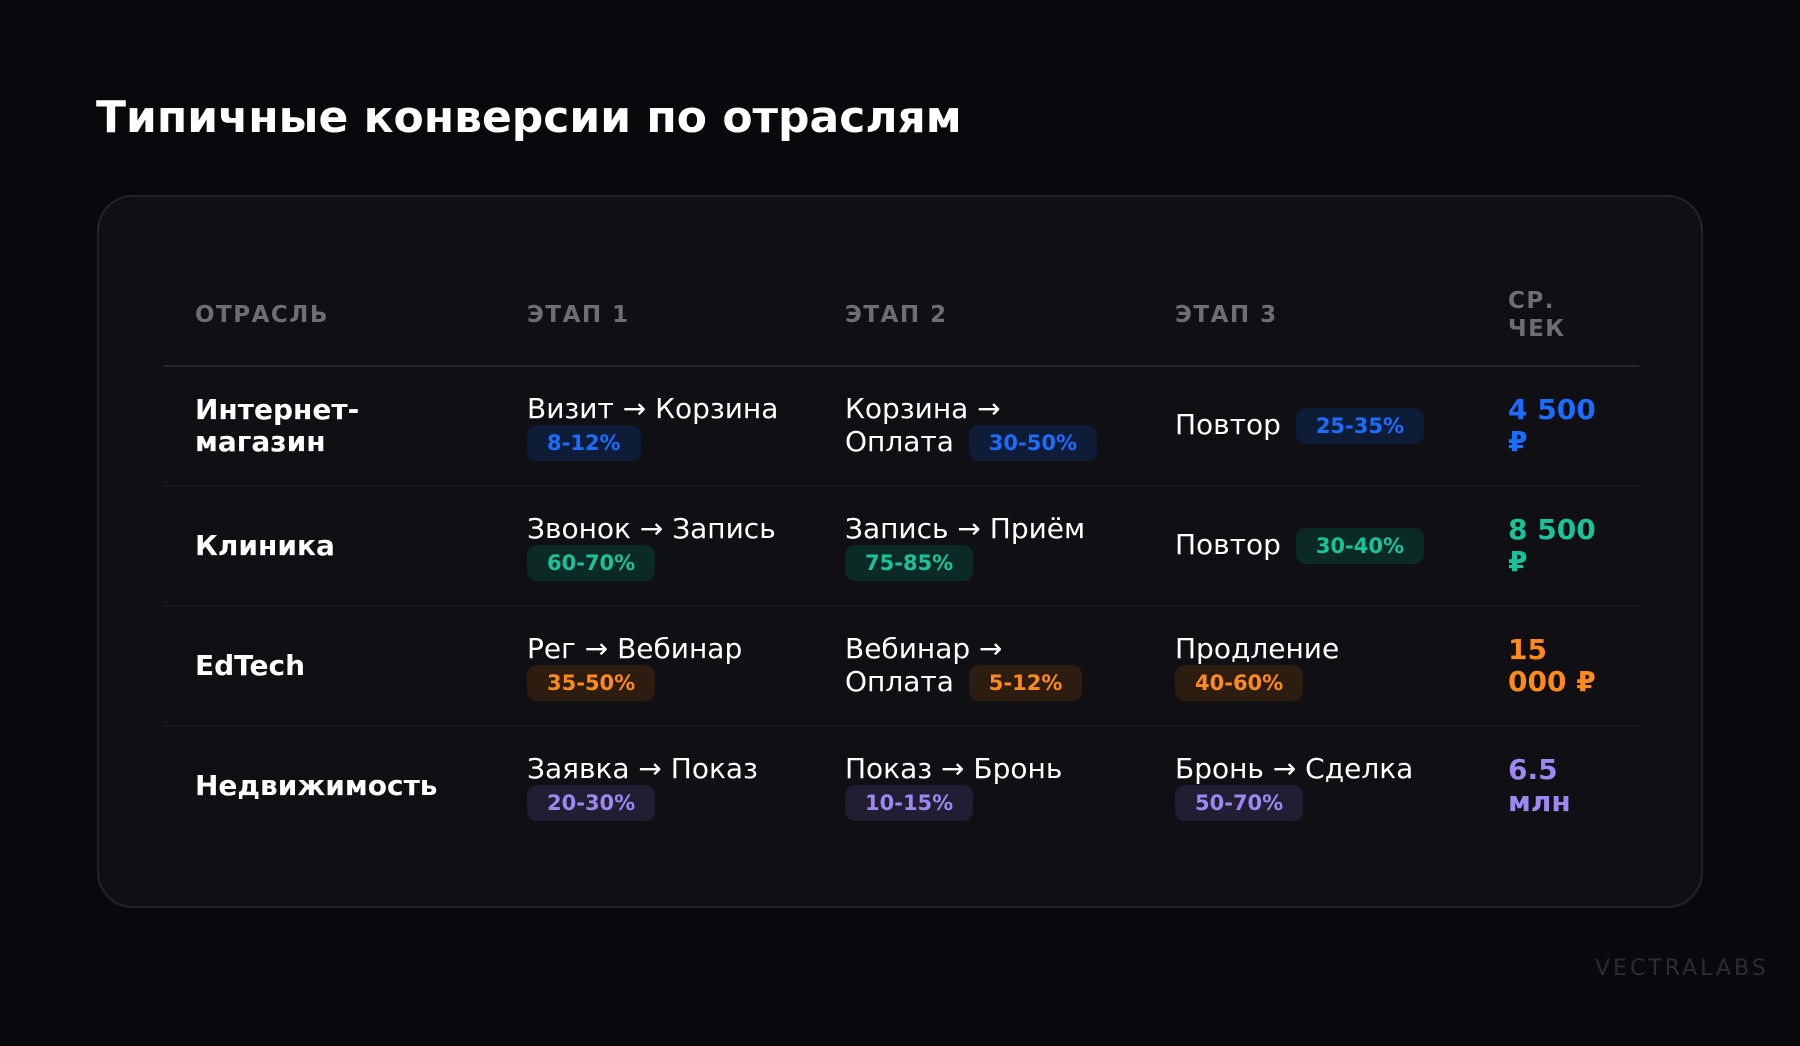 This screenshot has height=1046, width=1800. I want to click on stage2-cell: Запись → Приём 75-85%, so click(978, 546).